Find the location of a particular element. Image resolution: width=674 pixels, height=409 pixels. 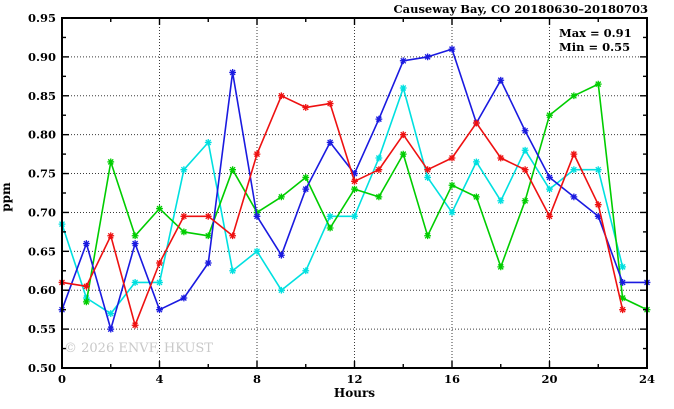

y-tick-label: 0.55 is located at coordinates (42, 329).